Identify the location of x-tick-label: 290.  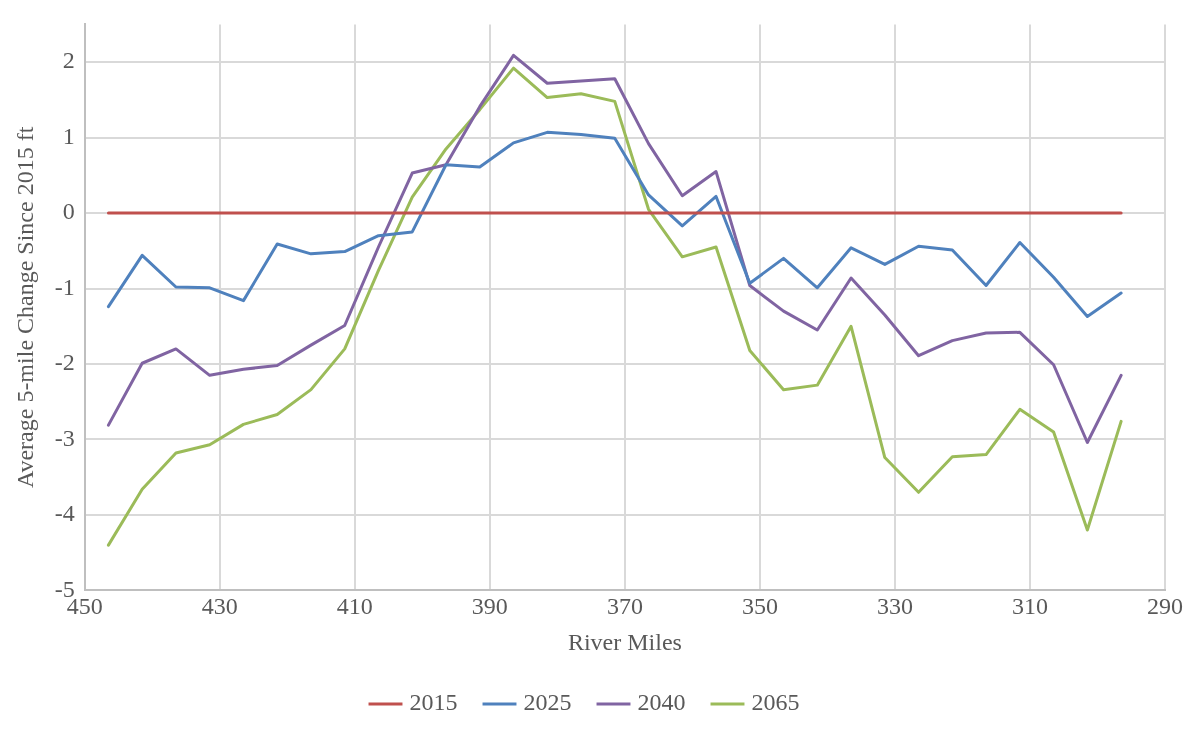
(1165, 606).